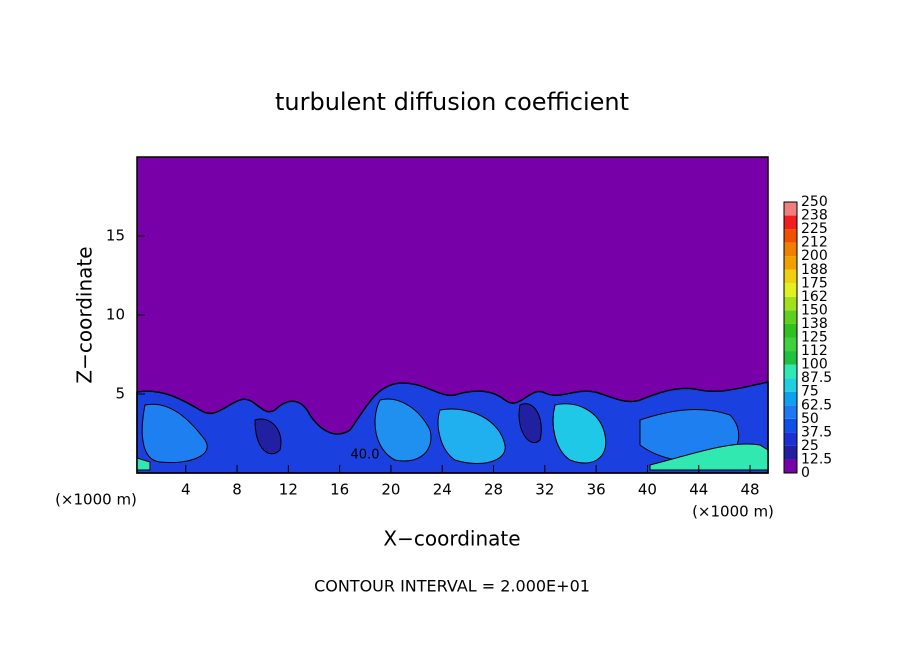  What do you see at coordinates (120, 394) in the screenshot?
I see `y-tick-label: 5` at bounding box center [120, 394].